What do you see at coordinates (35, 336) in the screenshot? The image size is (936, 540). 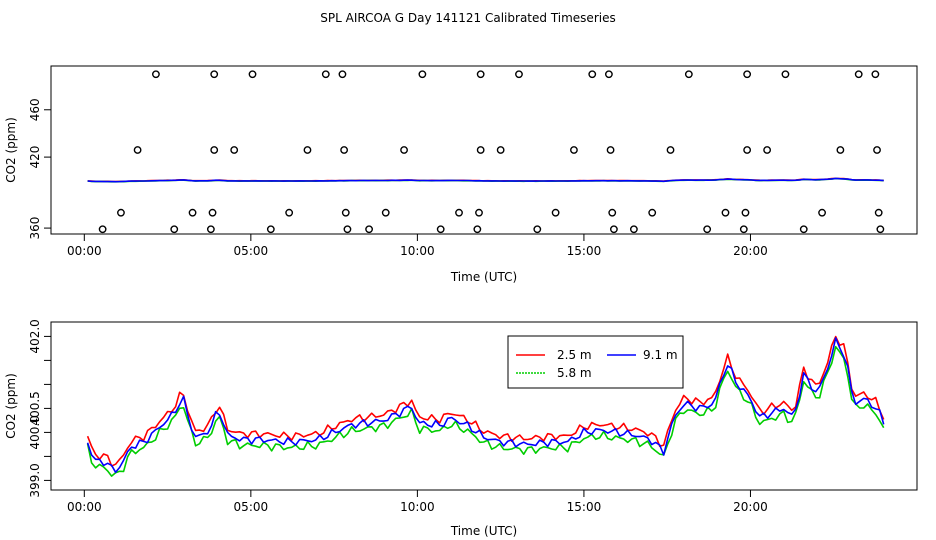 I see `bottom-y-tick-label: 402.0` at bounding box center [35, 336].